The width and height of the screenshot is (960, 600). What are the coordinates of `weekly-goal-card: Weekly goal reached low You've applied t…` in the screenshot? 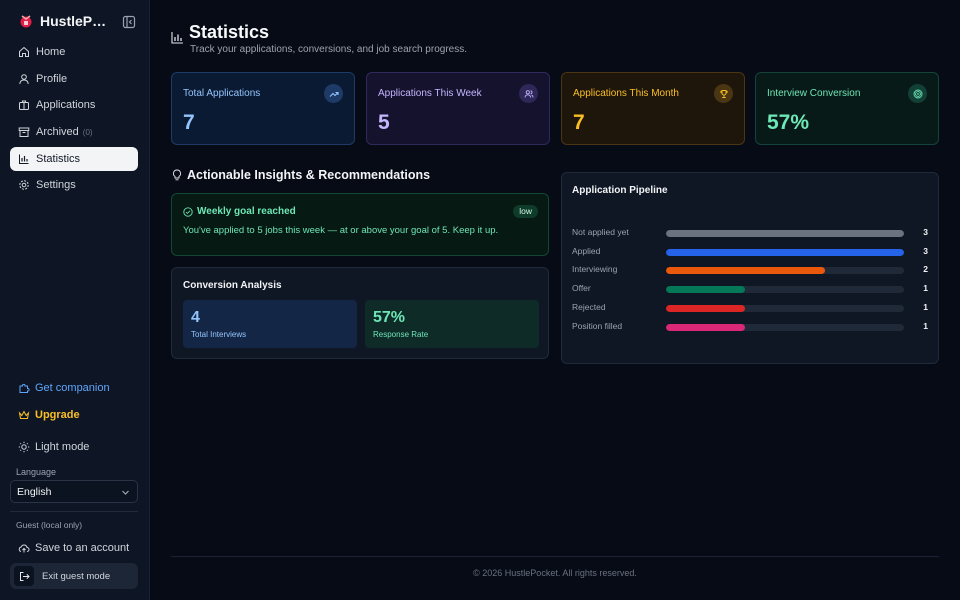 It's located at (360, 224).